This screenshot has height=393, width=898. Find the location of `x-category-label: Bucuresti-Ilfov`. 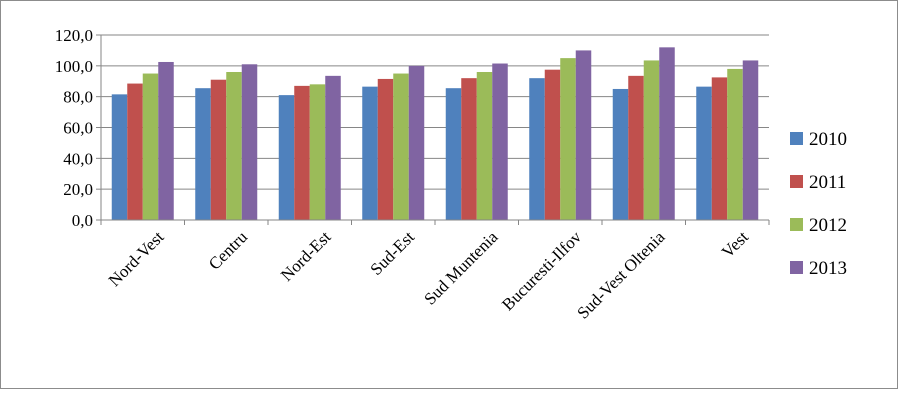

x-category-label: Bucuresti-Ilfov is located at coordinates (541, 270).